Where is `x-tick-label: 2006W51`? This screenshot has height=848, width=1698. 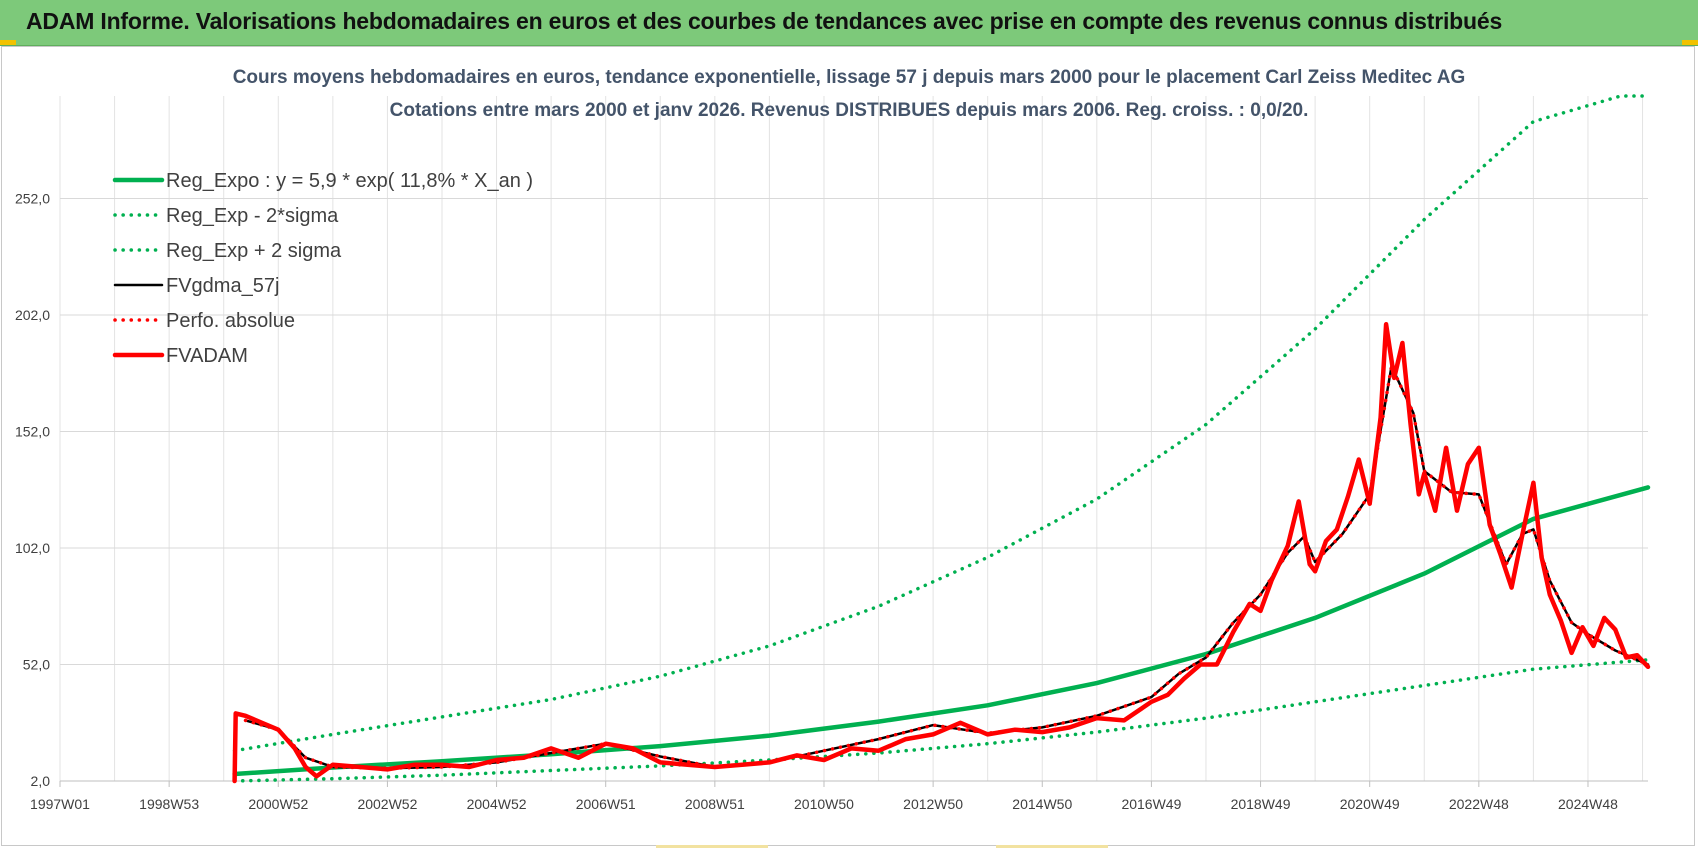 x-tick-label: 2006W51 is located at coordinates (606, 804).